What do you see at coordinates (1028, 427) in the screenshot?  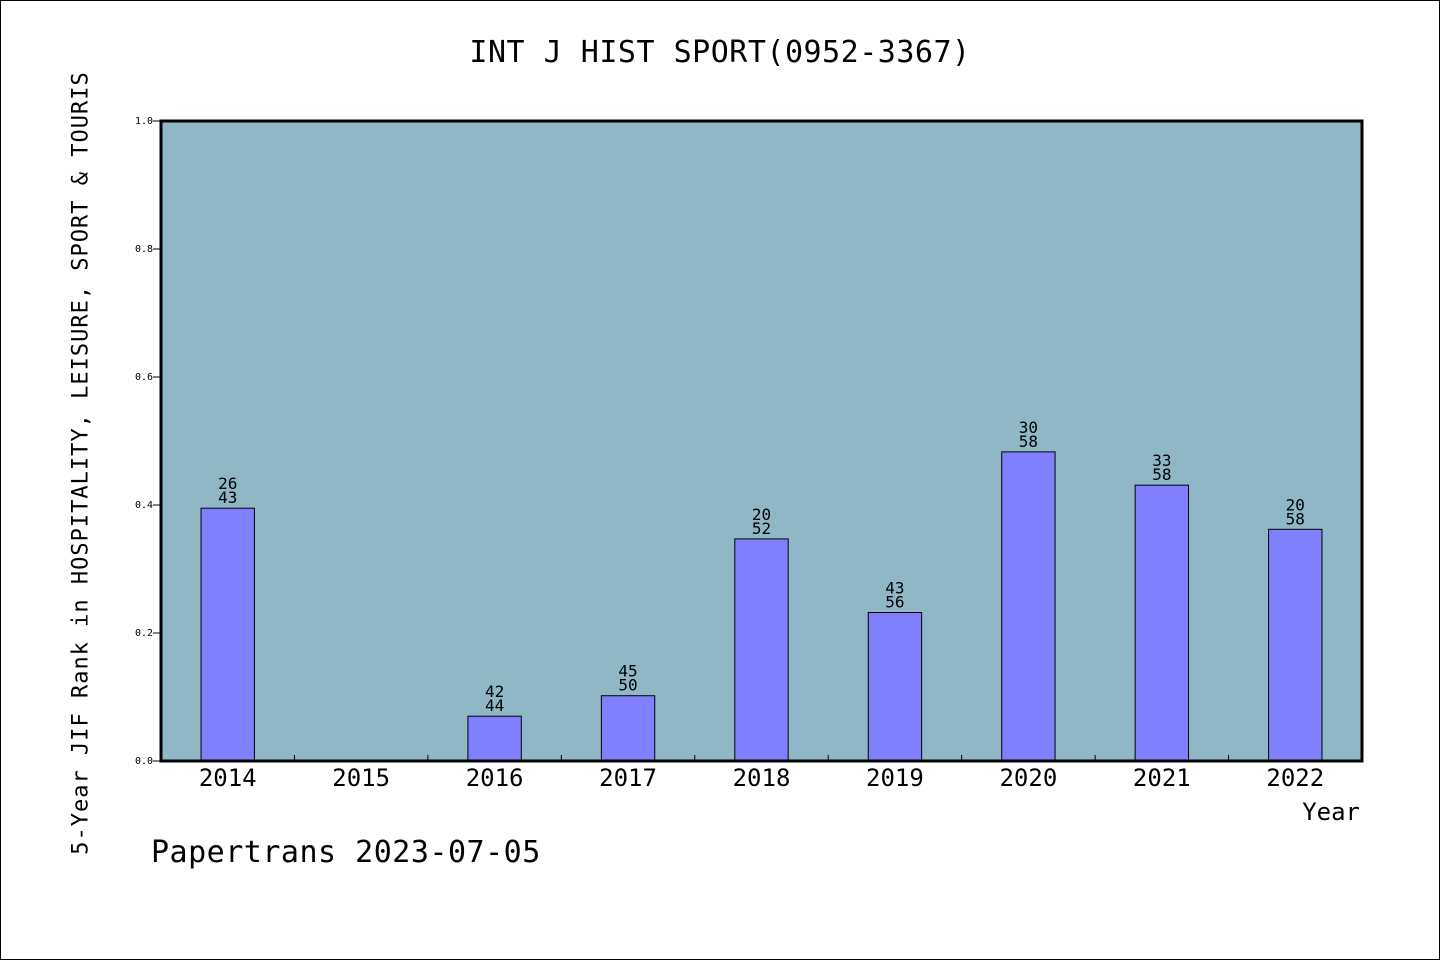 I see `bar-rank-label: 30` at bounding box center [1028, 427].